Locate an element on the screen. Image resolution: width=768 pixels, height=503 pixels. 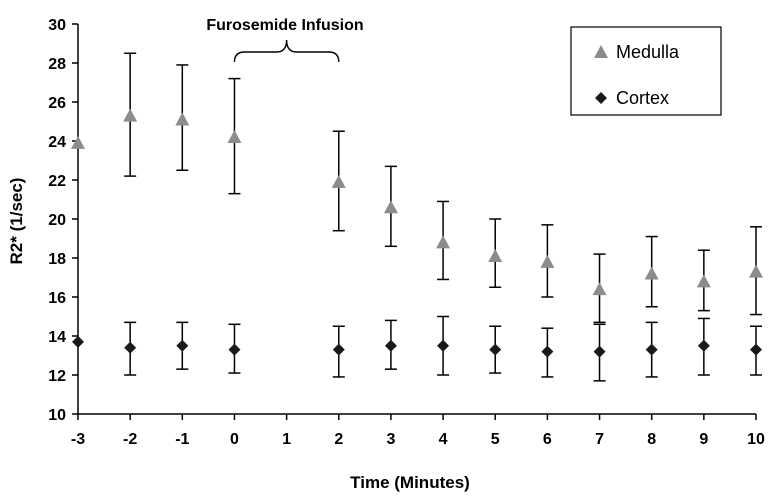
y-tick-label: 16 is located at coordinates (57, 298).